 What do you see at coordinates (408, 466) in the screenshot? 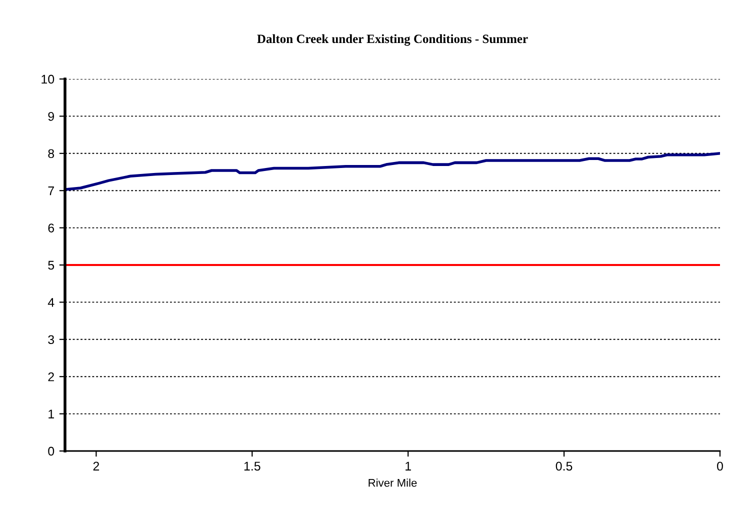
I see `x-tick-label: 1` at bounding box center [408, 466].